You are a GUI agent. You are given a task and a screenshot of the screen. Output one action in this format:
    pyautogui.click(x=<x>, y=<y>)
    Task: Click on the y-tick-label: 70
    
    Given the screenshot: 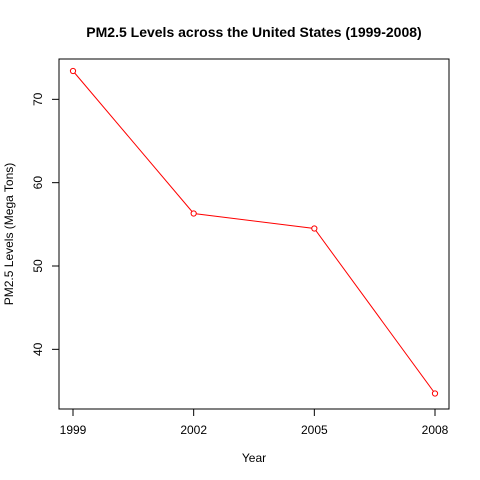 What is the action you would take?
    pyautogui.click(x=38, y=99)
    